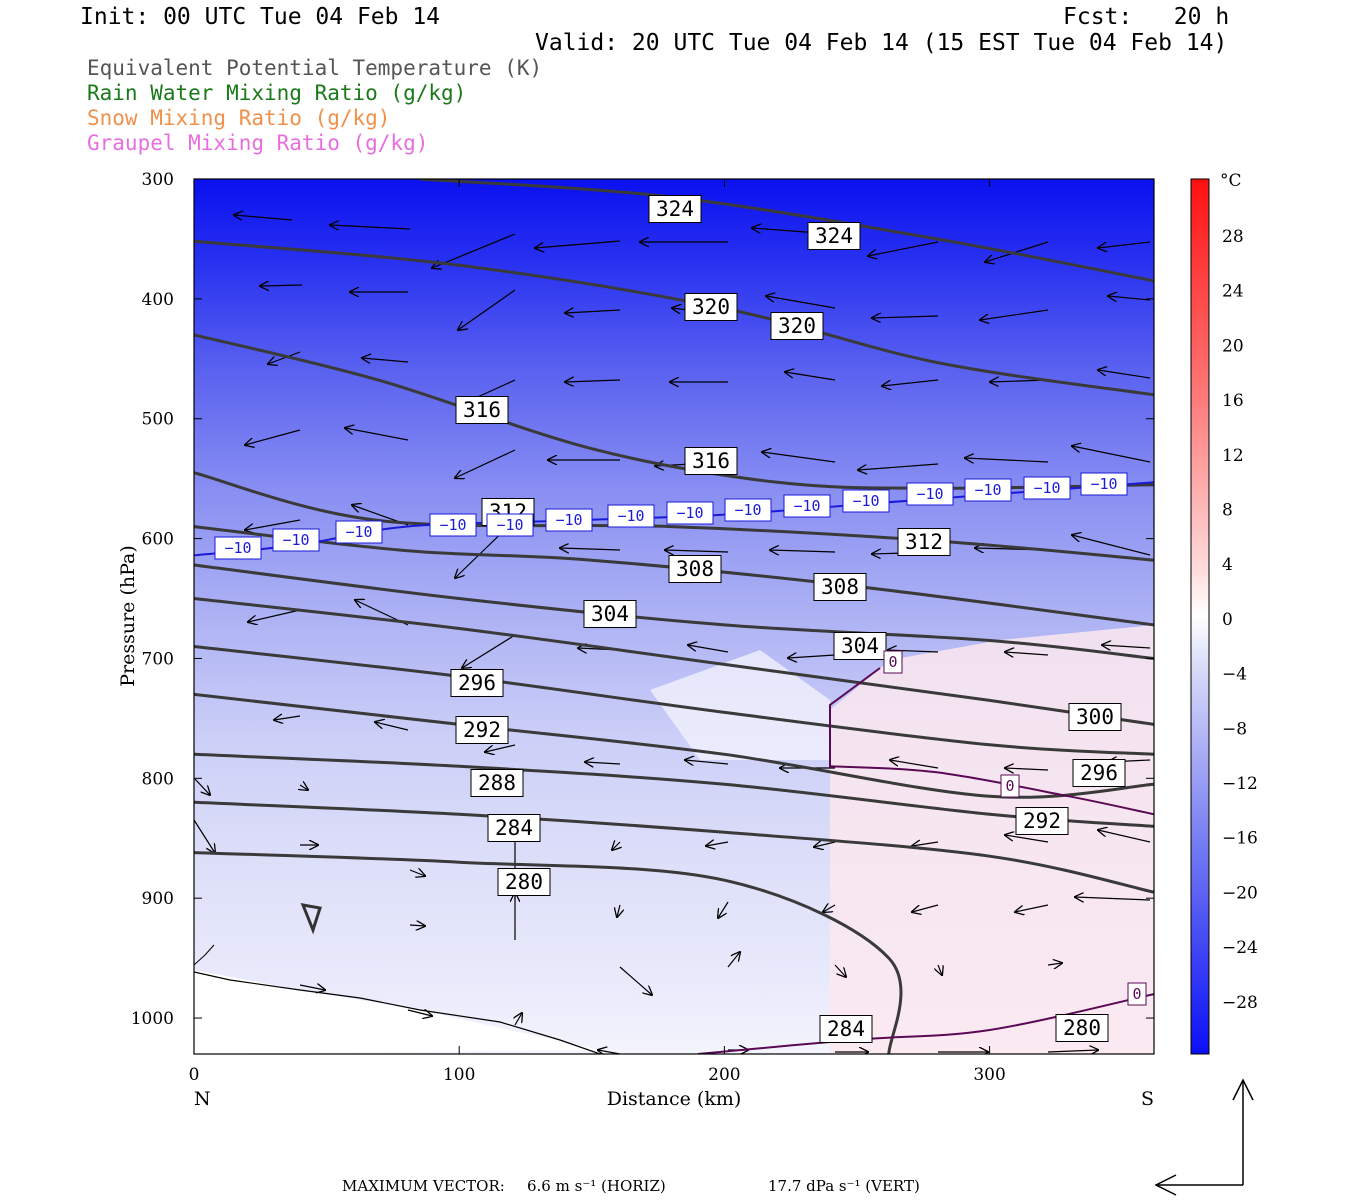 The image size is (1350, 1200). Describe the element at coordinates (397, 1012) in the screenshot. I see `surface-white-region` at that location.